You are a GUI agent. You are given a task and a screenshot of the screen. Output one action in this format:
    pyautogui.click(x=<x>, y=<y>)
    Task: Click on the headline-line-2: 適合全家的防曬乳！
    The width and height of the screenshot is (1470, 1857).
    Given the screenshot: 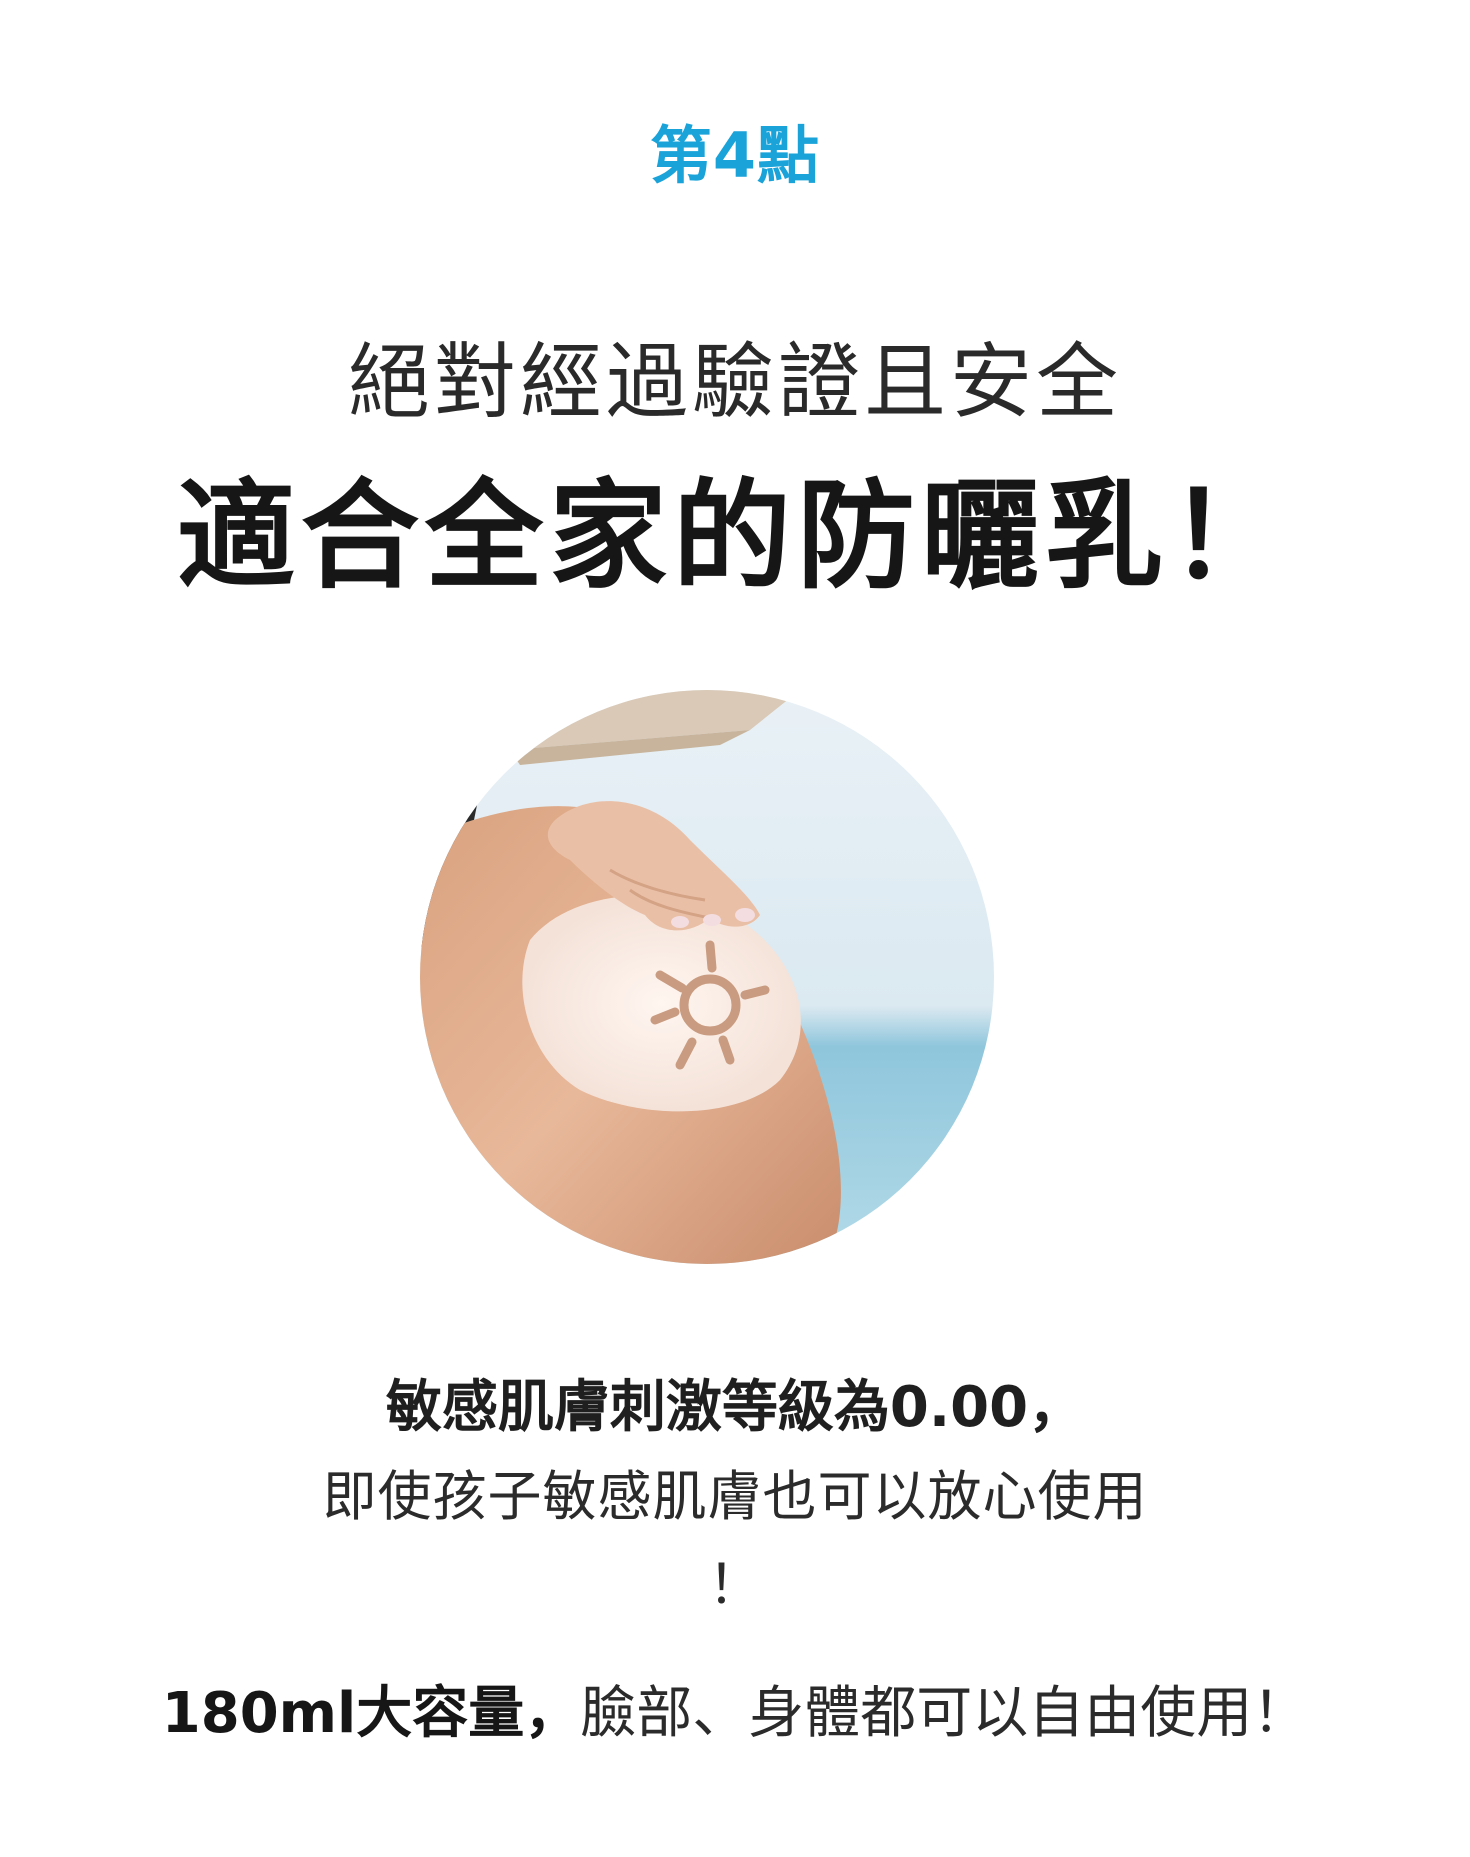 What is the action you would take?
    pyautogui.click(x=734, y=536)
    